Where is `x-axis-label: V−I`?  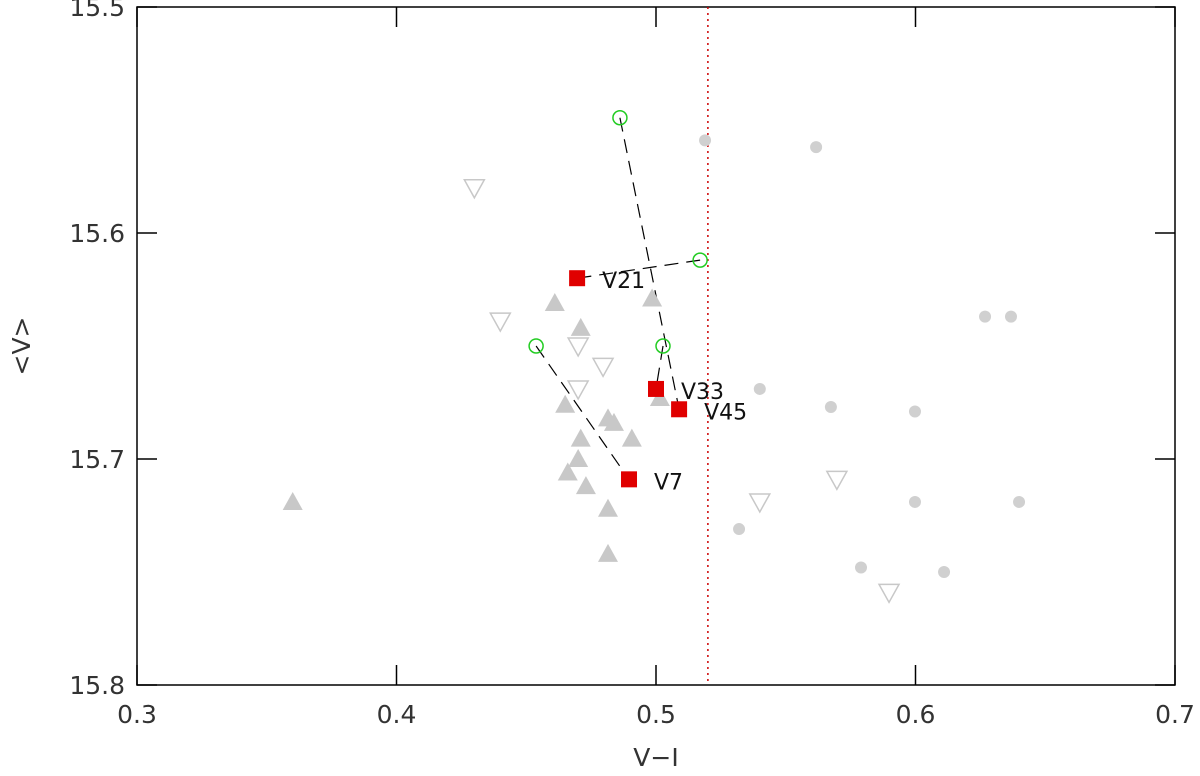
x-axis-label: V−I is located at coordinates (655, 757).